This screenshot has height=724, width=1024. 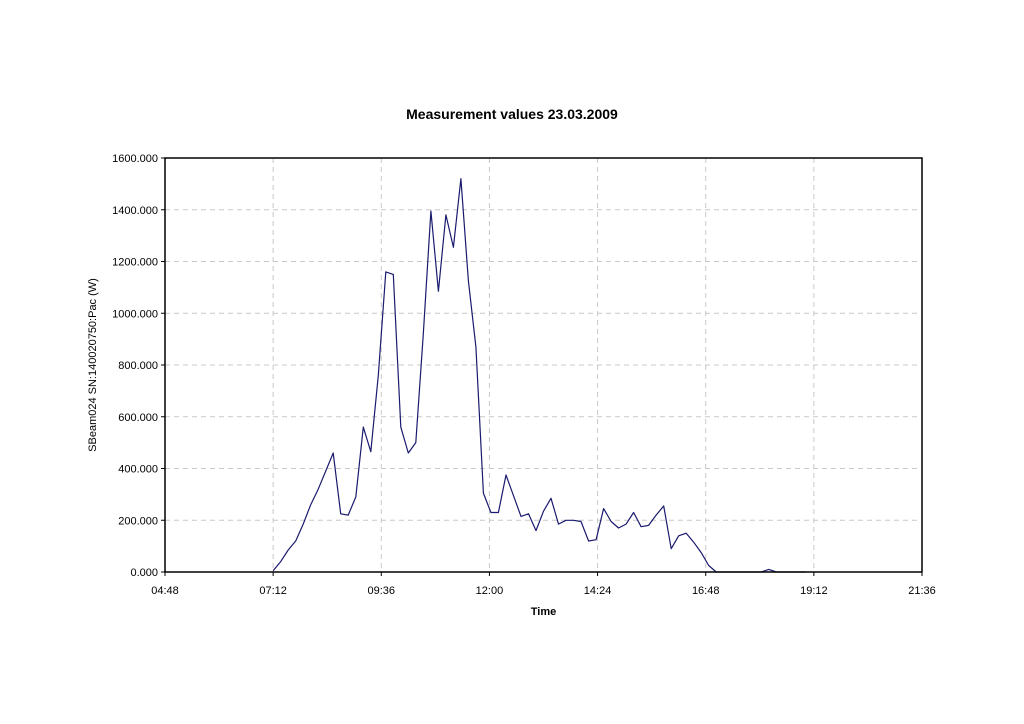 What do you see at coordinates (165, 591) in the screenshot?
I see `x-tick-label: 04:48` at bounding box center [165, 591].